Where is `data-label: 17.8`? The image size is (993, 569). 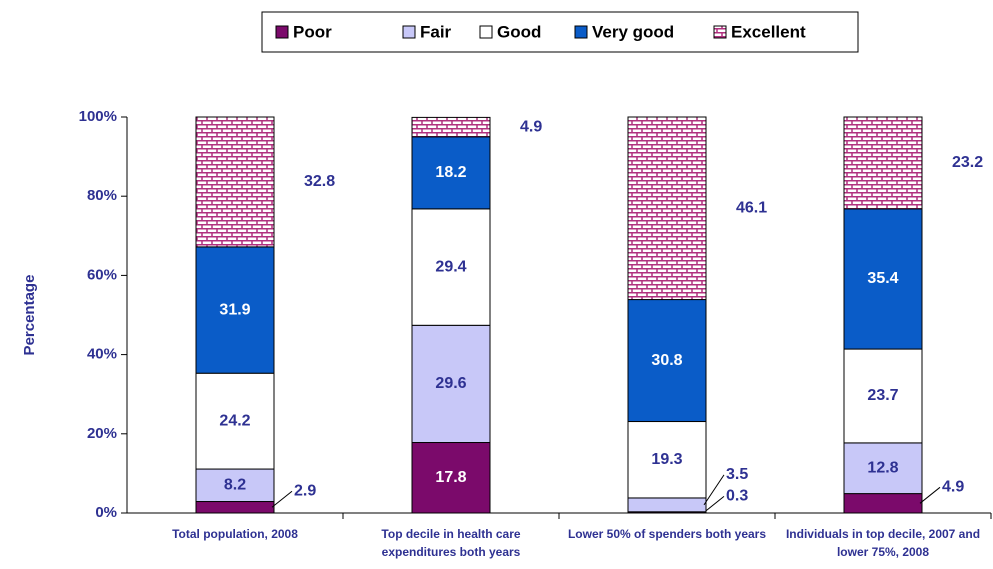
data-label: 17.8 is located at coordinates (450, 477).